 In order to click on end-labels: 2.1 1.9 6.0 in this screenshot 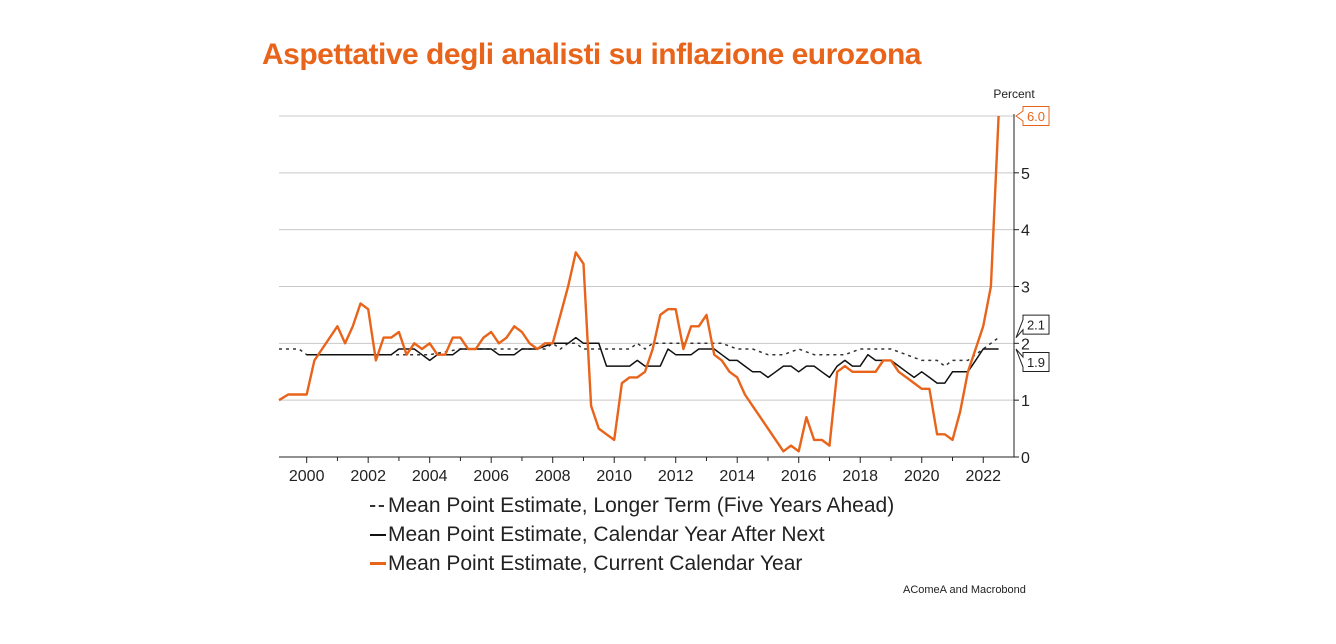, I will do `click(1032, 239)`.